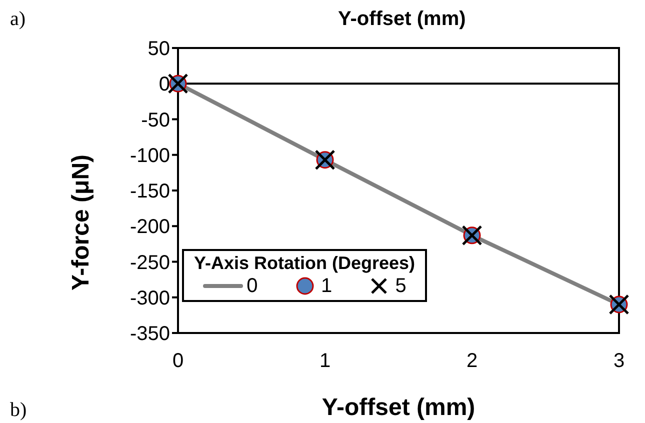 This screenshot has height=423, width=645. What do you see at coordinates (150, 263) in the screenshot?
I see `y-tick-label: -250` at bounding box center [150, 263].